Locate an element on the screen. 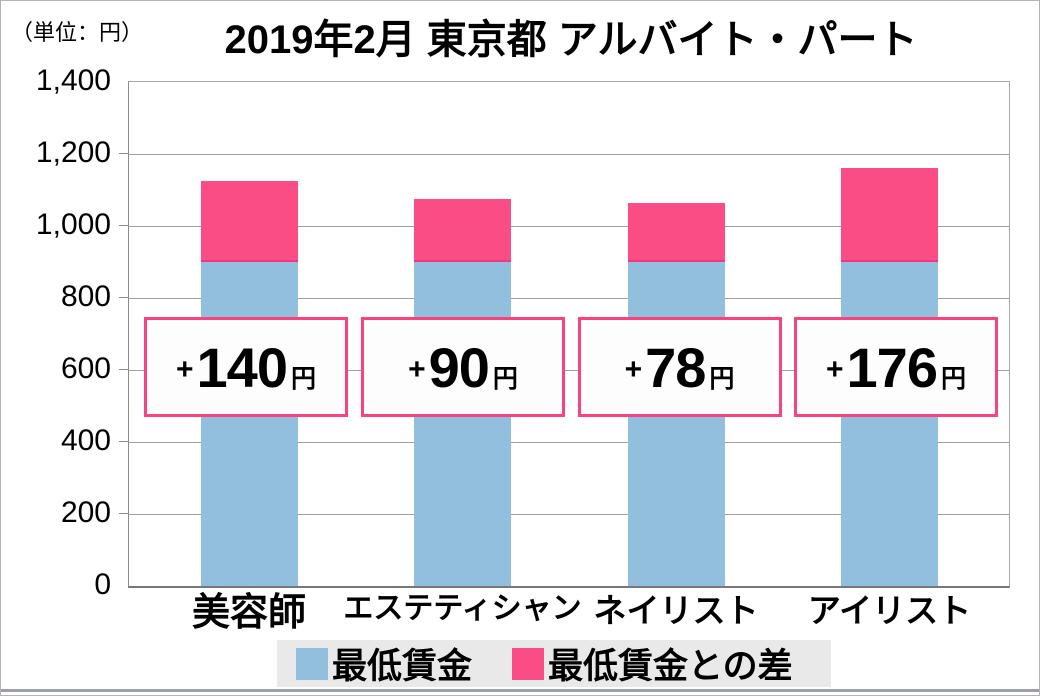  diff-value: 90 is located at coordinates (459, 367).